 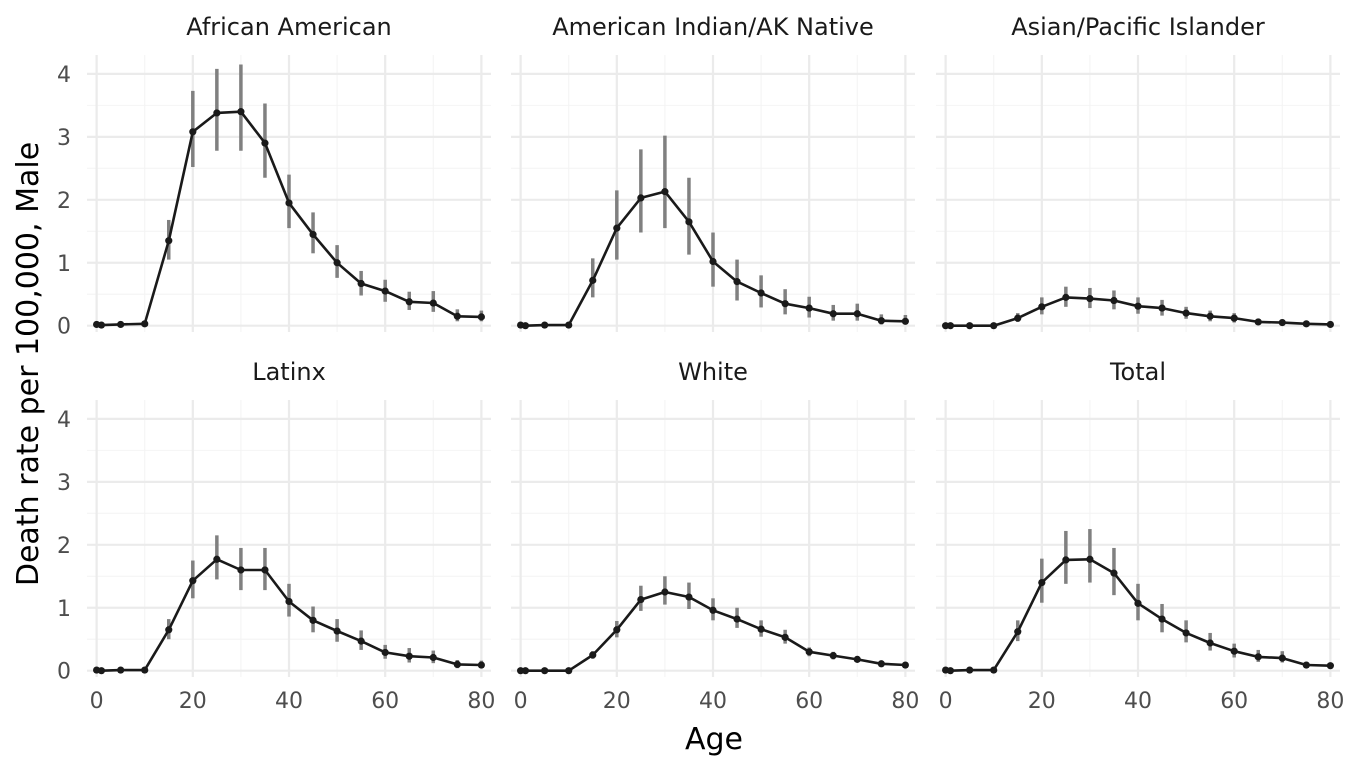 I want to click on facet-panel-5: Total 0 20 40 60 80, so click(x=1140, y=536).